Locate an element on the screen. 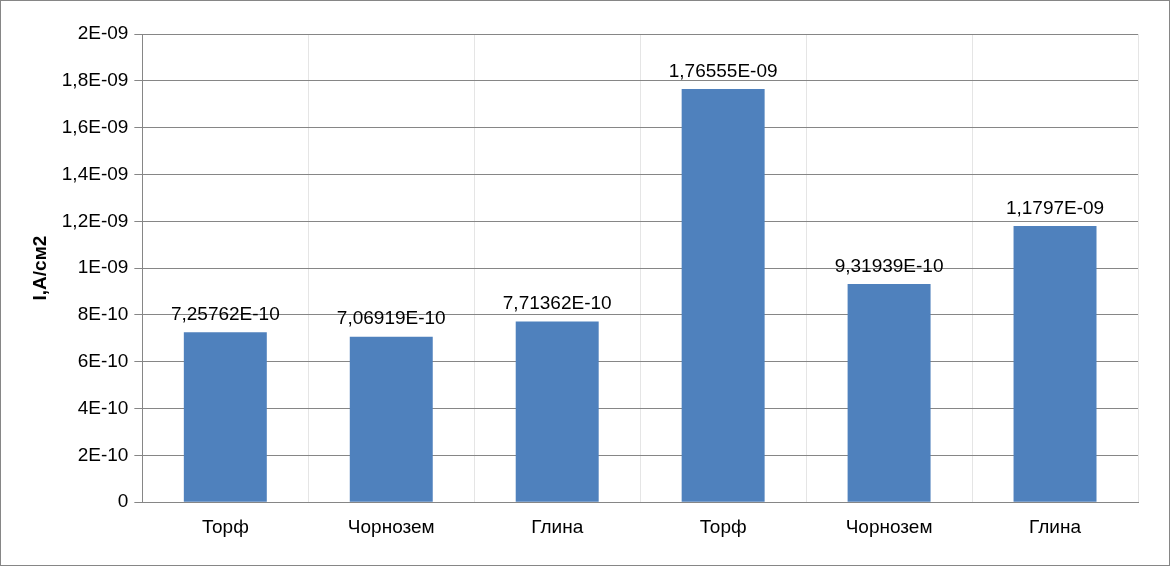 The height and width of the screenshot is (566, 1170). y-tick-label: 1,4E-09 is located at coordinates (95, 173).